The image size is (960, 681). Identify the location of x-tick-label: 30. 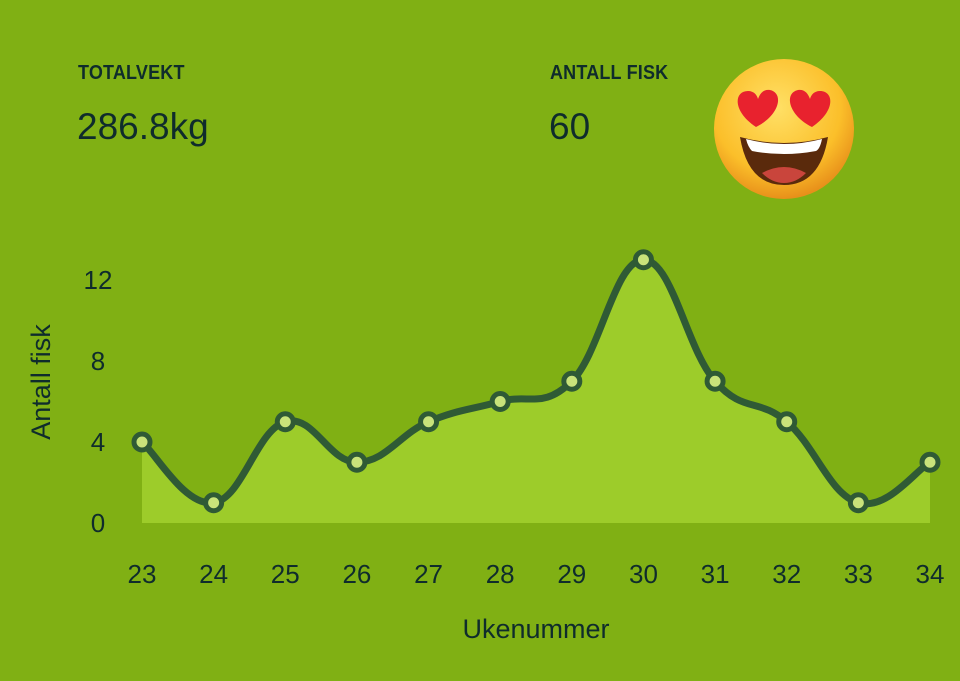
(643, 574).